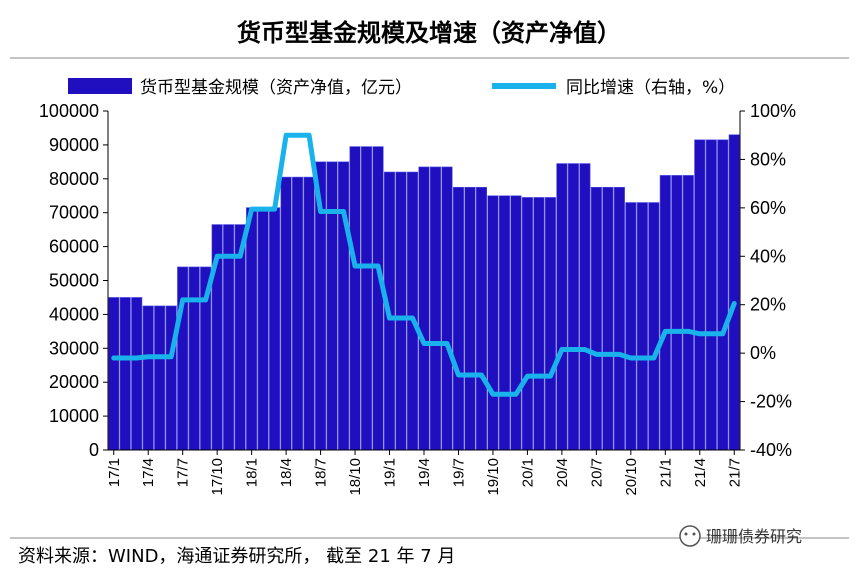 This screenshot has width=859, height=573. I want to click on left-tick-label: 100000, so click(69, 111).